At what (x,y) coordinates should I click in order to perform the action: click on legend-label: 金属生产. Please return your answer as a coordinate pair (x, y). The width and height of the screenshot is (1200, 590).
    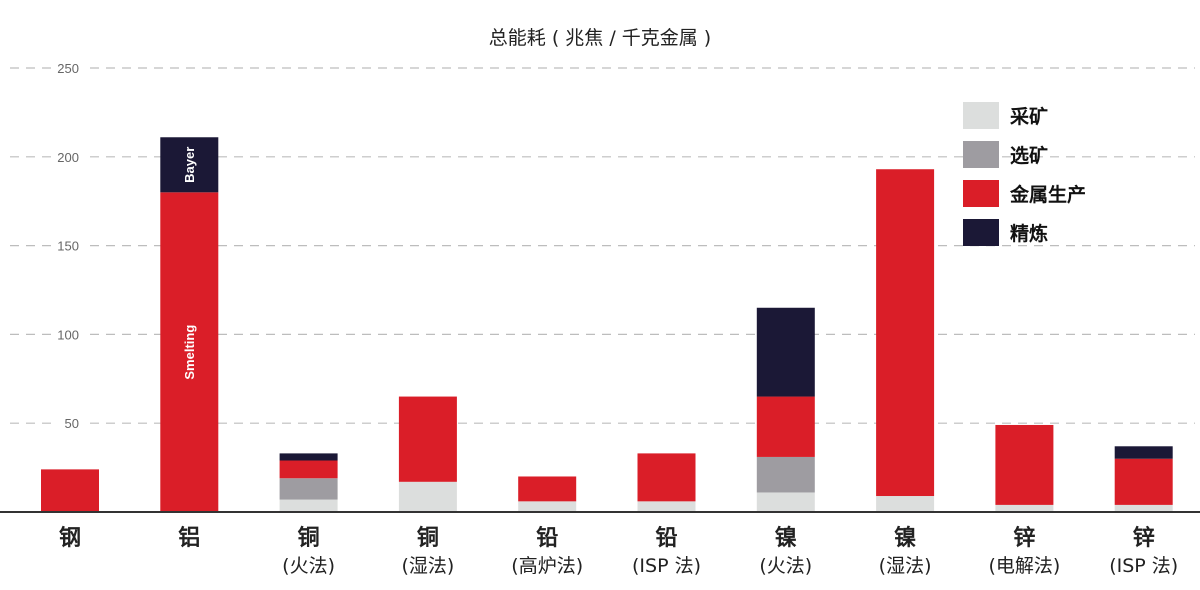
    Looking at the image, I should click on (1047, 194).